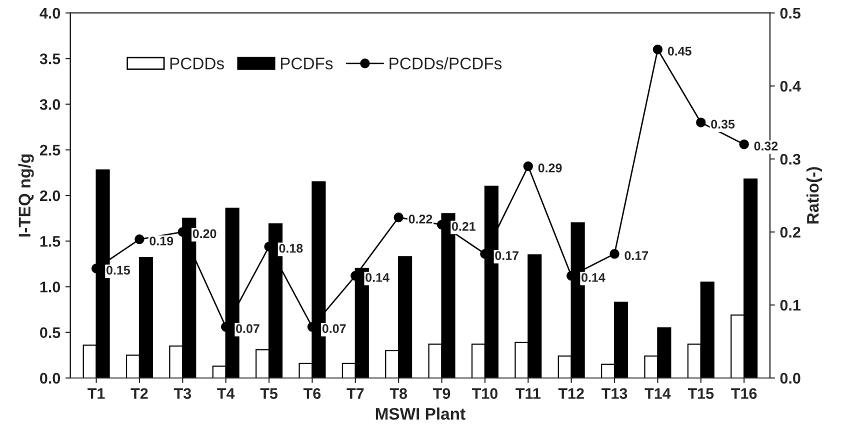  I want to click on data-label: 0.18, so click(291, 248).